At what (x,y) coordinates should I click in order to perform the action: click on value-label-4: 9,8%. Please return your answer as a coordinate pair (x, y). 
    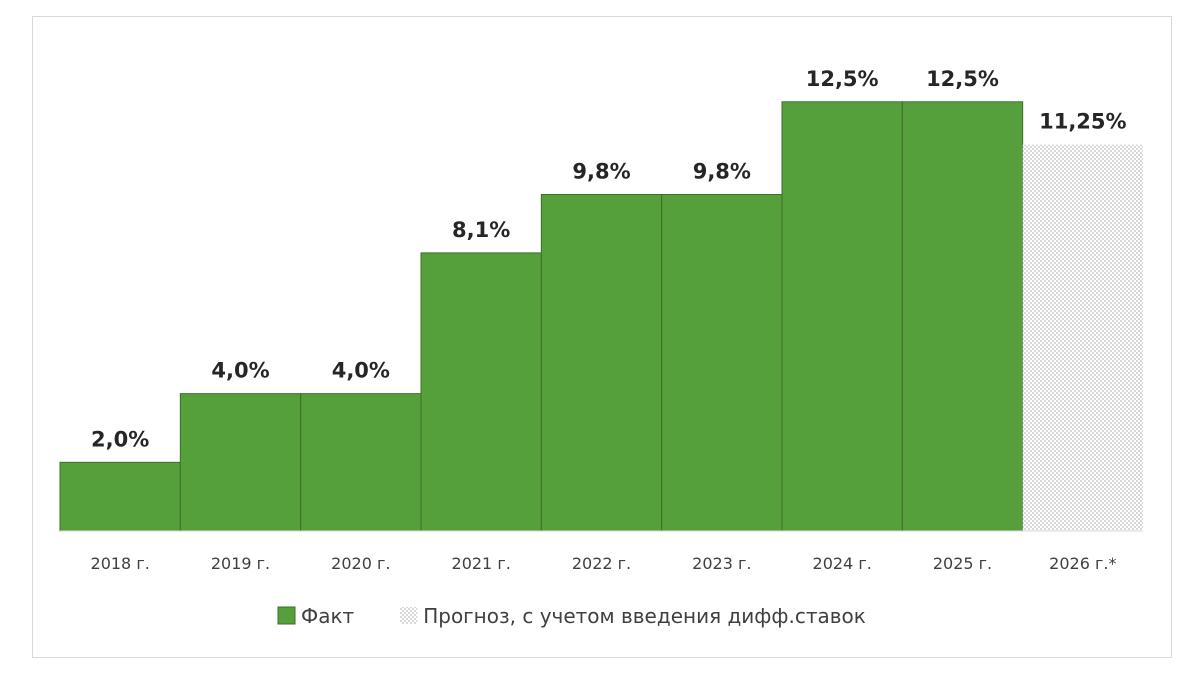
    Looking at the image, I should click on (601, 172).